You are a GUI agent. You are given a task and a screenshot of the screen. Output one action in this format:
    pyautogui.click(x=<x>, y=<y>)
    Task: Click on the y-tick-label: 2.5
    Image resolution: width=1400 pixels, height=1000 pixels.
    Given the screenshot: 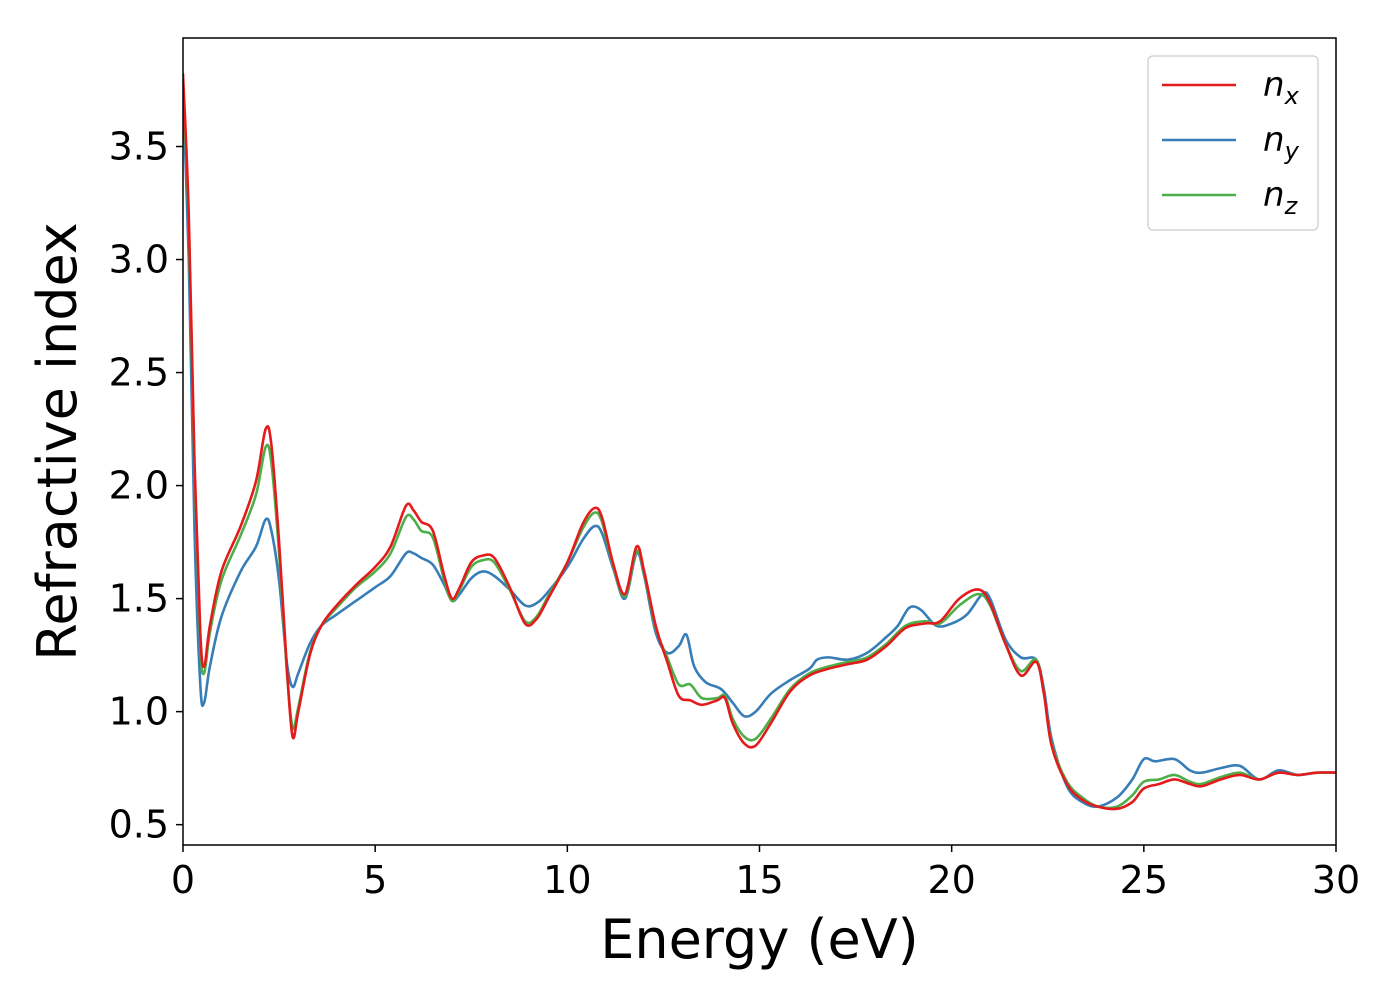 What is the action you would take?
    pyautogui.click(x=139, y=373)
    